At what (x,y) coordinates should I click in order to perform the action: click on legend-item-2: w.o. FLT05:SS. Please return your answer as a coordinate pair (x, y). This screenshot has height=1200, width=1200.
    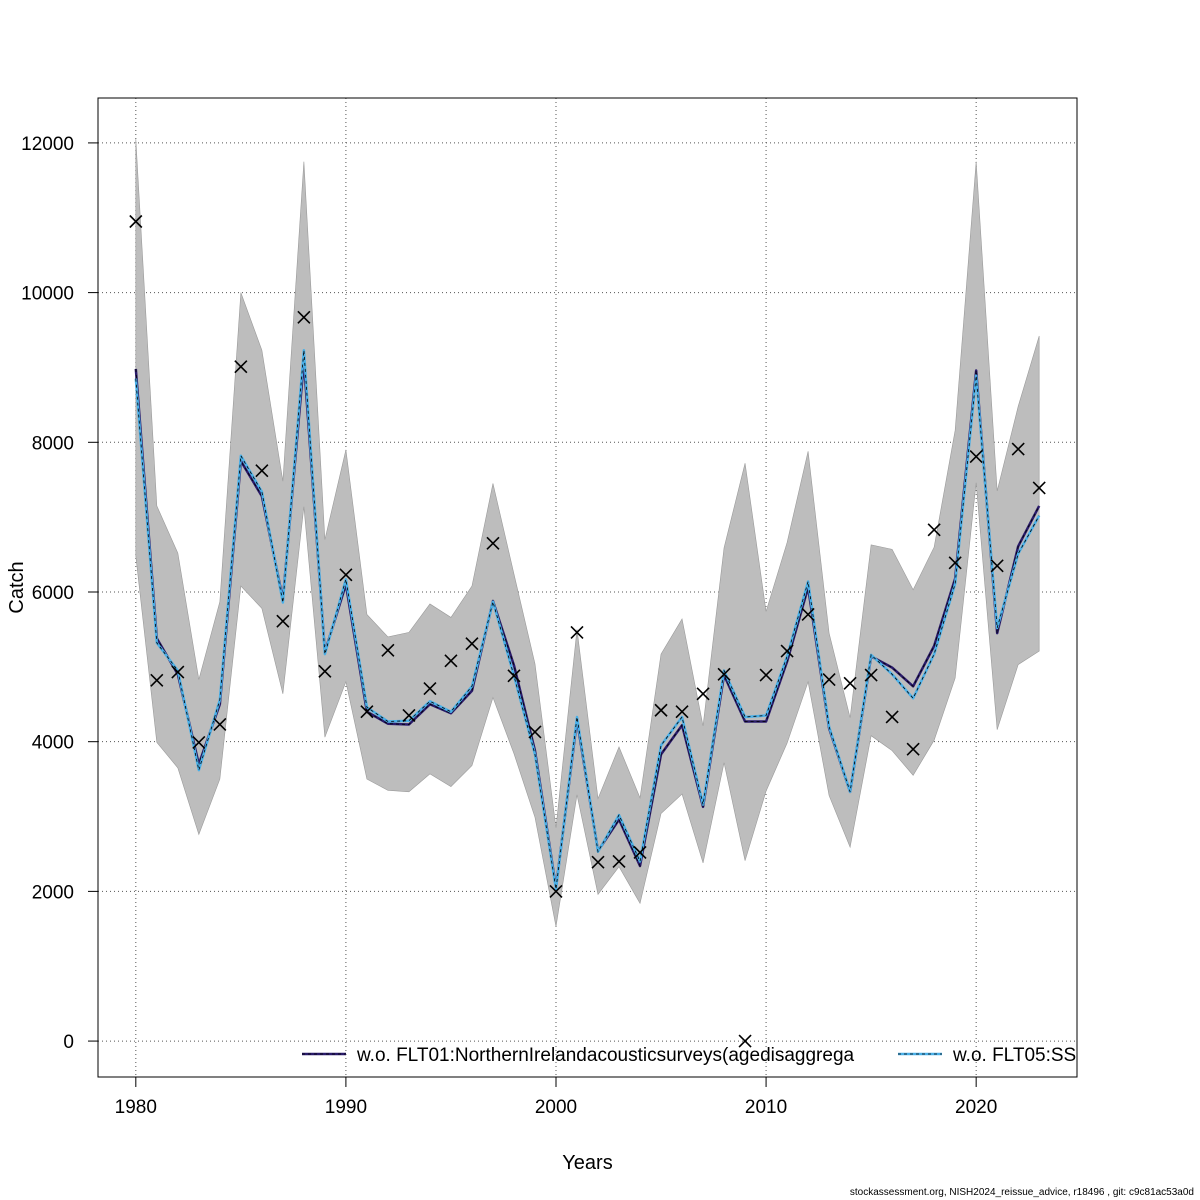
    Looking at the image, I should click on (987, 1055).